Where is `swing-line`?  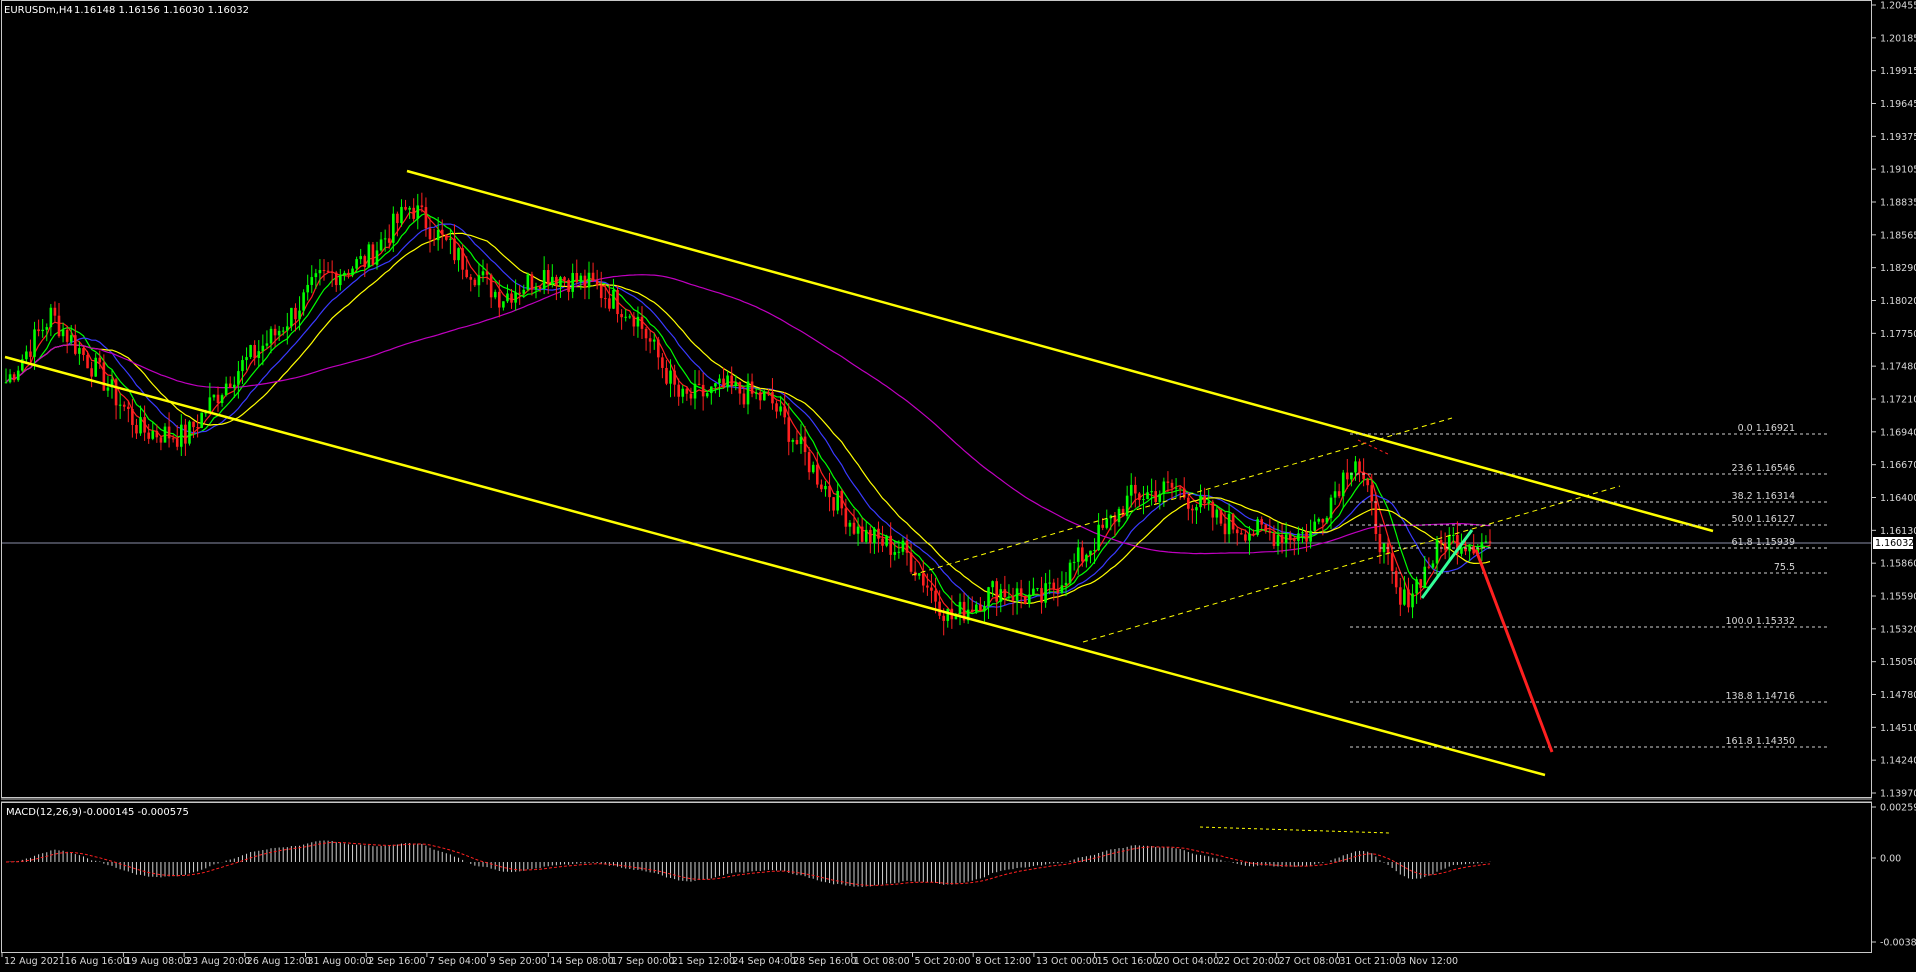 swing-line is located at coordinates (1447, 564).